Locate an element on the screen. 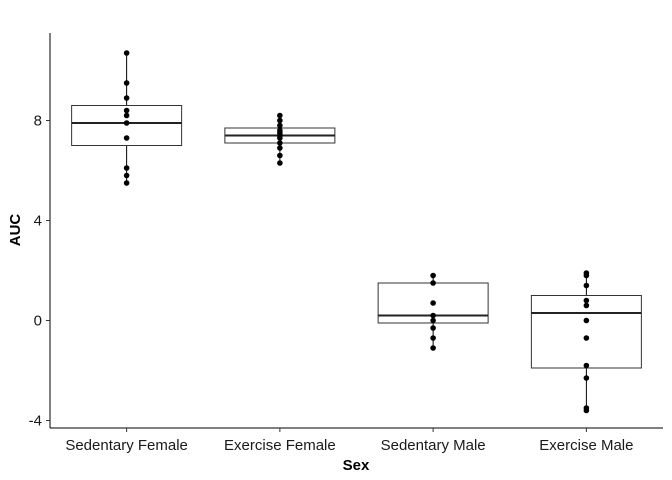  x-tick-label: Exercise Female is located at coordinates (280, 445).